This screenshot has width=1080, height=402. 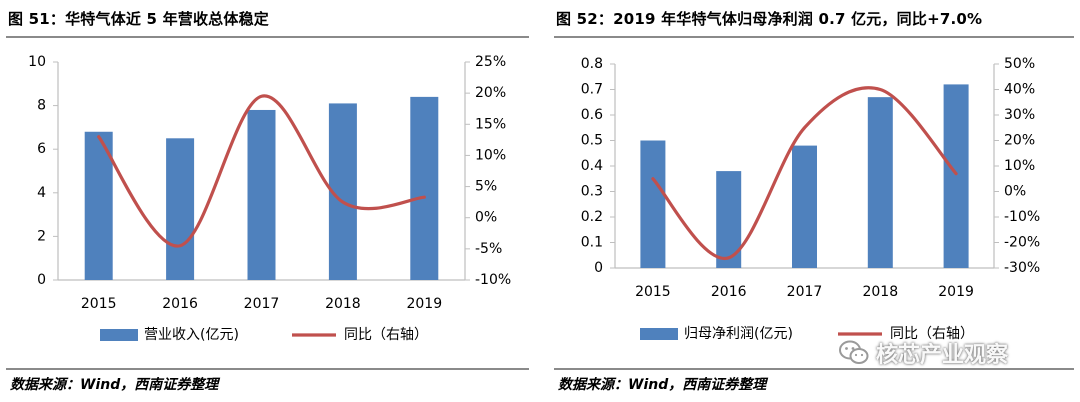 I want to click on left-tick-label: 0.3, so click(x=592, y=192).